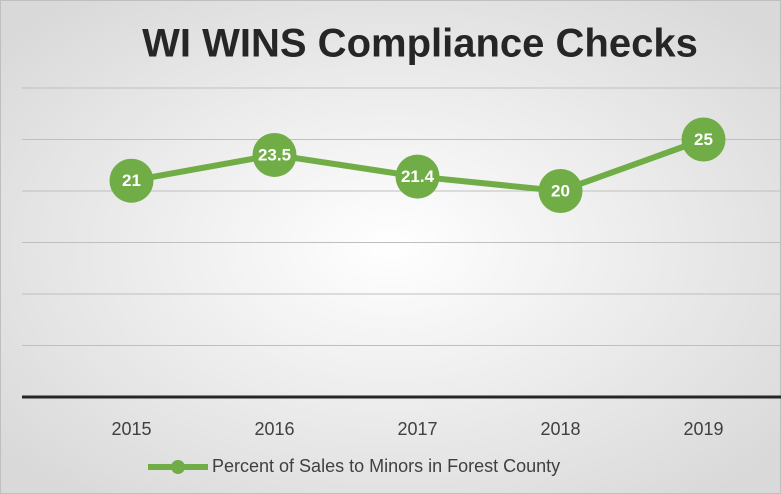  I want to click on data-label: 20, so click(560, 190).